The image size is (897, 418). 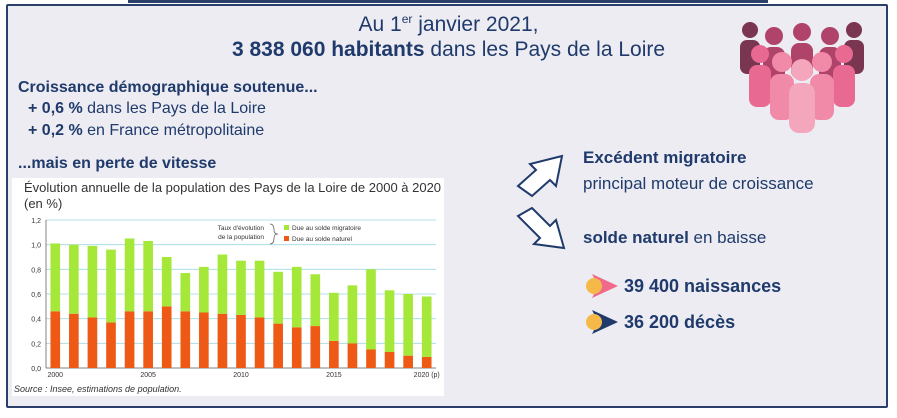 I want to click on deaths-count: 36 200 décès, so click(x=680, y=322).